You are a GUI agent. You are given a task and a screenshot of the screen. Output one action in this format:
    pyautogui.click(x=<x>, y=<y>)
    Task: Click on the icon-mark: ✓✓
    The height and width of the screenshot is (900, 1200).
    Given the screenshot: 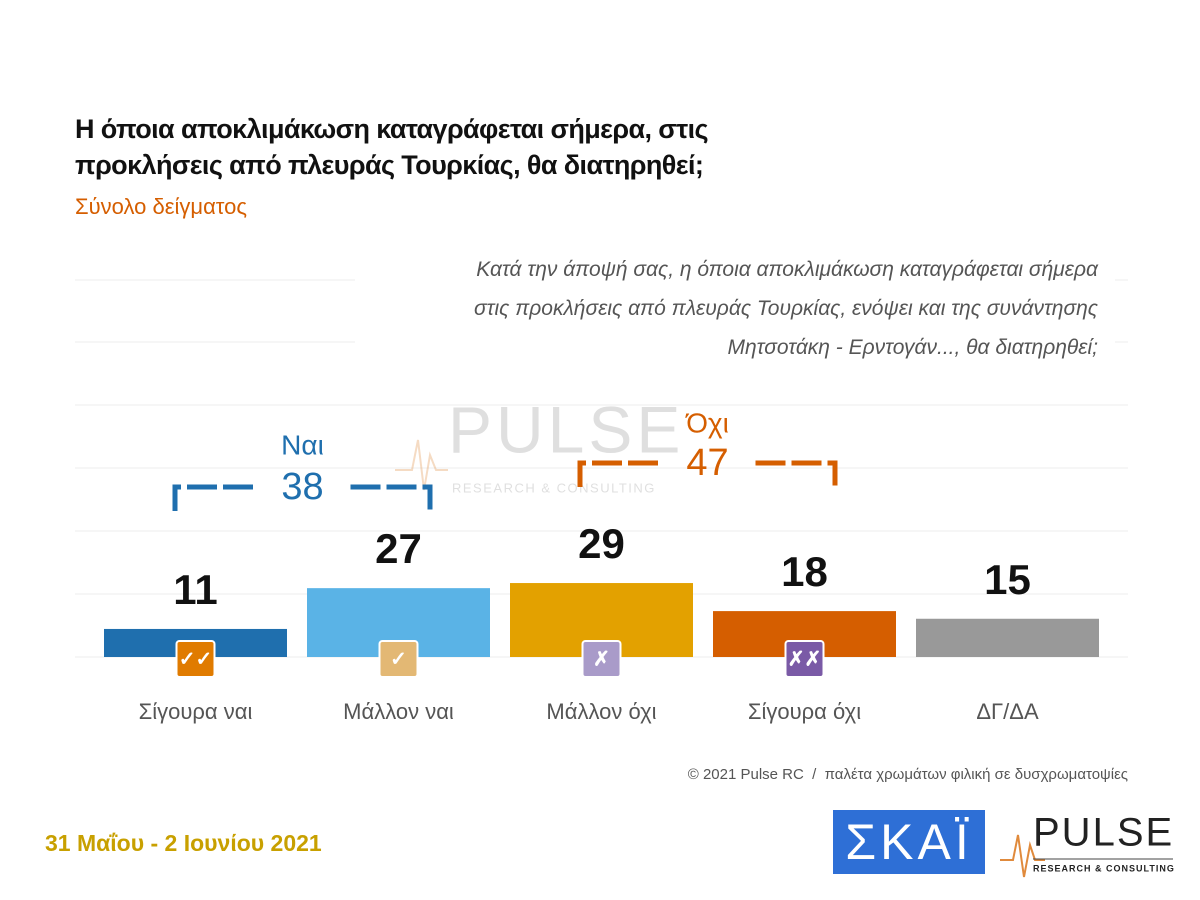 What is the action you would take?
    pyautogui.click(x=196, y=659)
    